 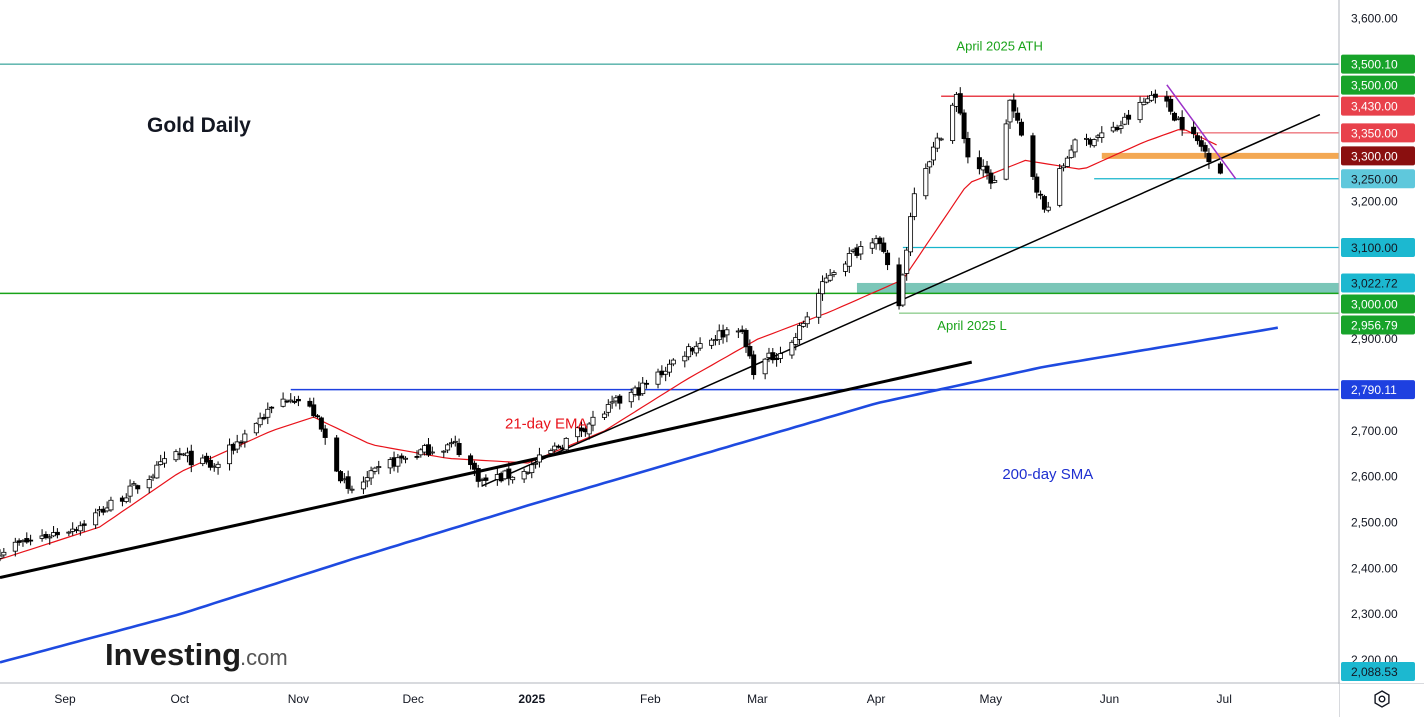 I want to click on price-tag-label: 3,250.00, so click(x=1374, y=179).